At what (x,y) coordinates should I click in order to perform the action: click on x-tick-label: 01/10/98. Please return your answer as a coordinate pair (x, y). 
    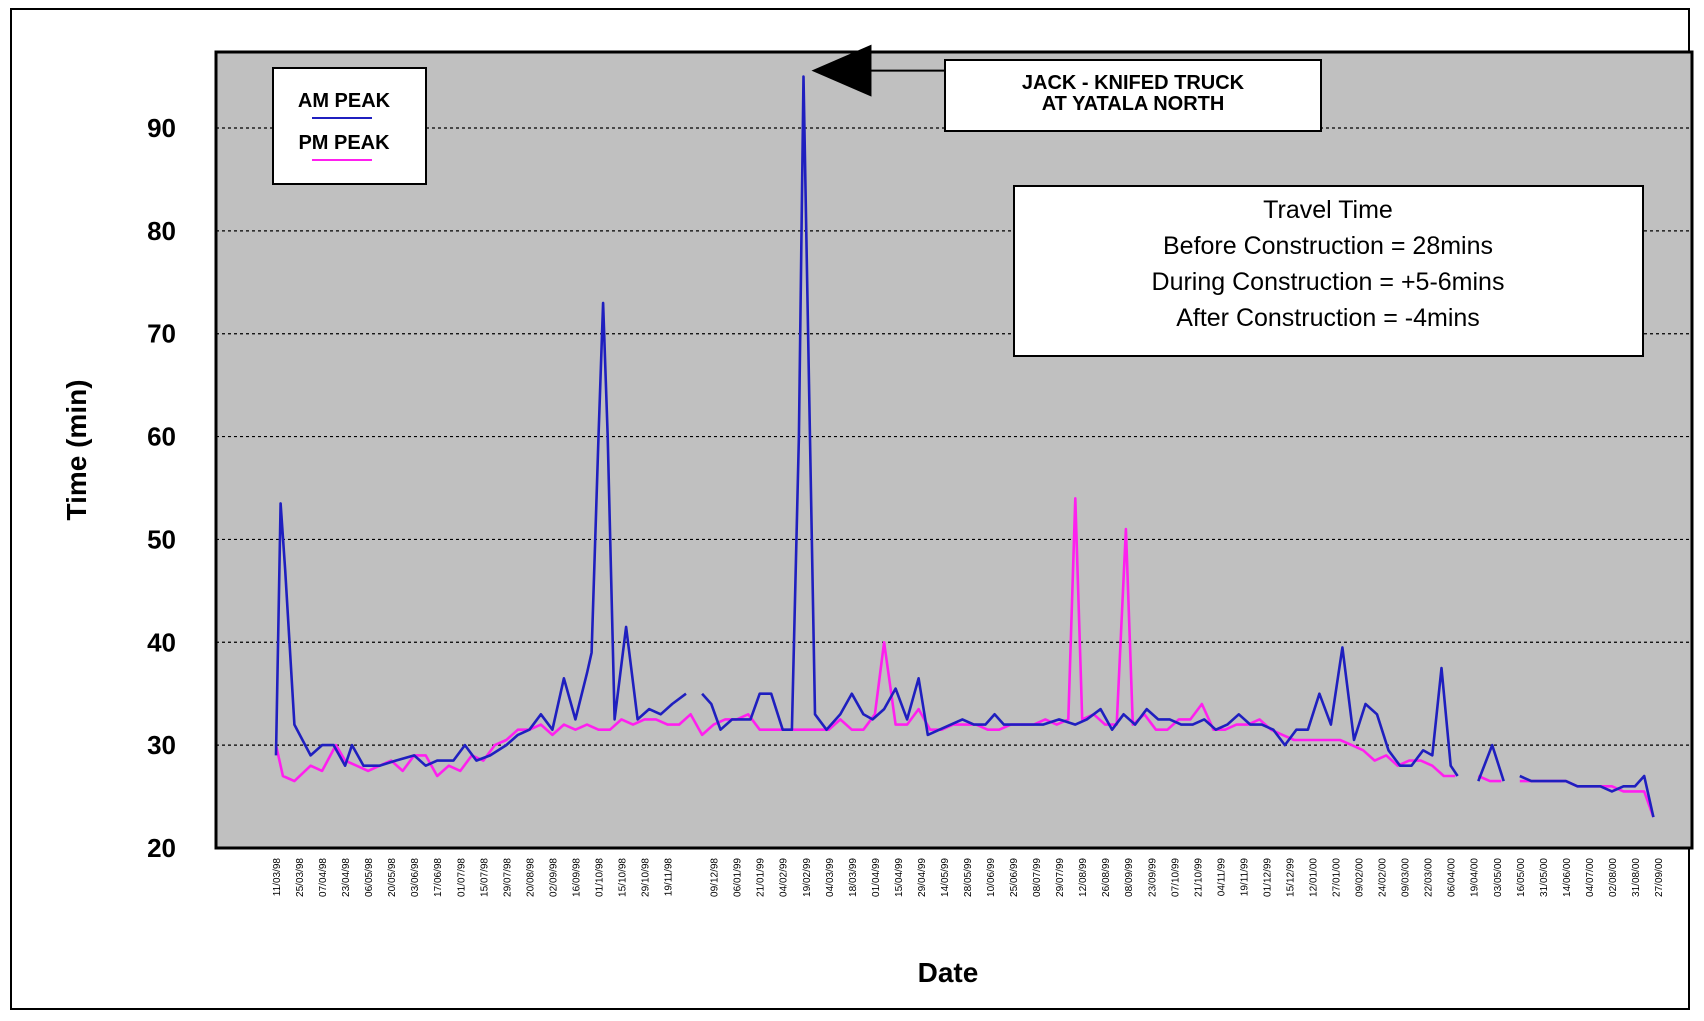
    Looking at the image, I should click on (599, 877).